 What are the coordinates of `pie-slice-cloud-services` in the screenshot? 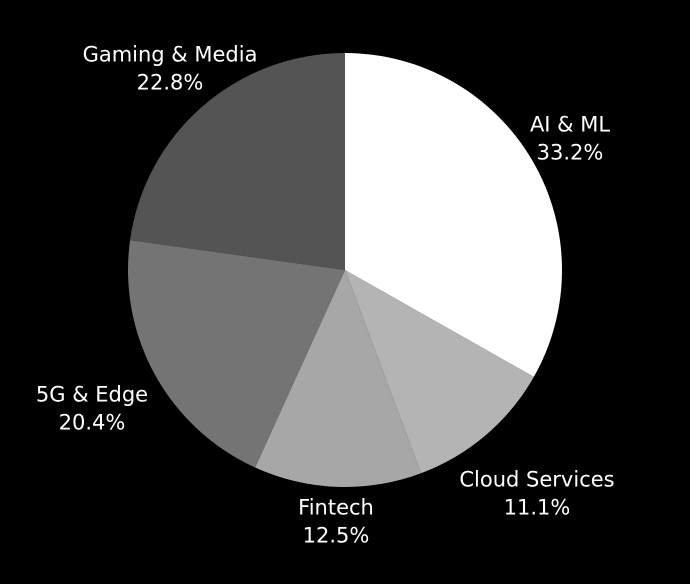 It's located at (439, 372).